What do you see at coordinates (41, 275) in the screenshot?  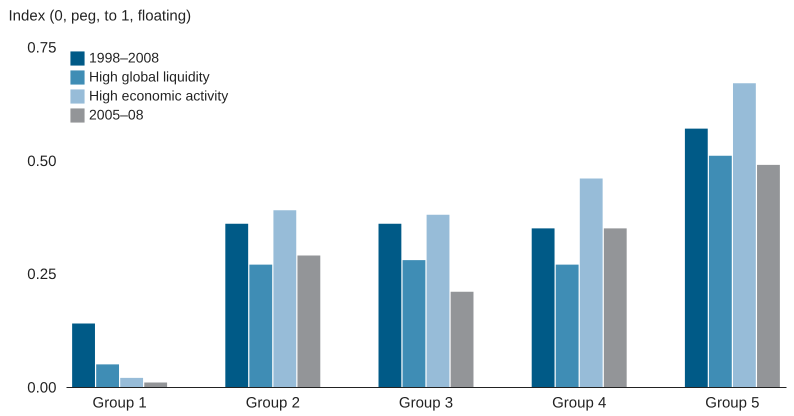 I see `y-tick-label: 0.25` at bounding box center [41, 275].